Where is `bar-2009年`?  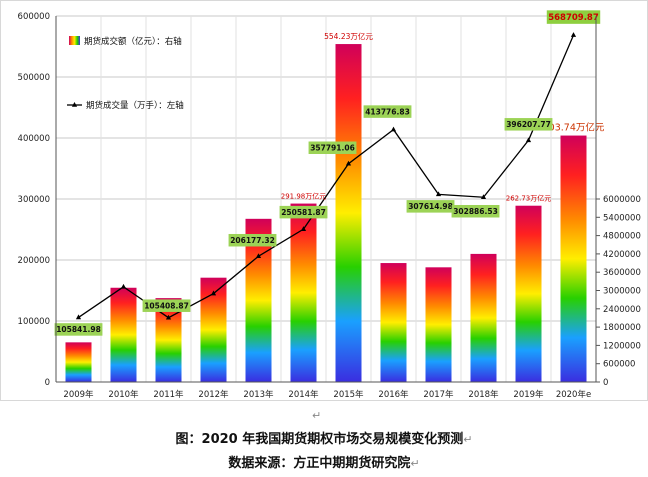 bar-2009年 is located at coordinates (78, 362).